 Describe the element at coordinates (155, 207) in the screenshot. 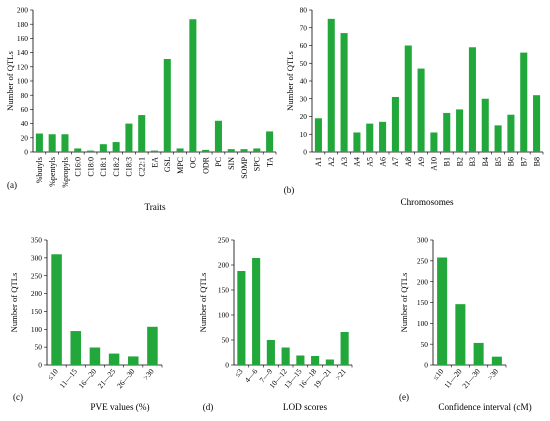

I see `x-axis-title: Traits` at that location.